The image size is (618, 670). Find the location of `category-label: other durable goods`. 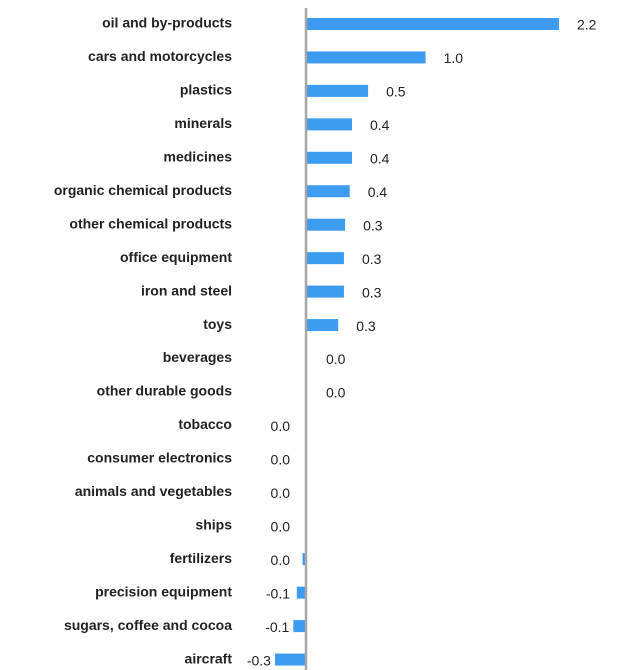

category-label: other durable goods is located at coordinates (165, 391).